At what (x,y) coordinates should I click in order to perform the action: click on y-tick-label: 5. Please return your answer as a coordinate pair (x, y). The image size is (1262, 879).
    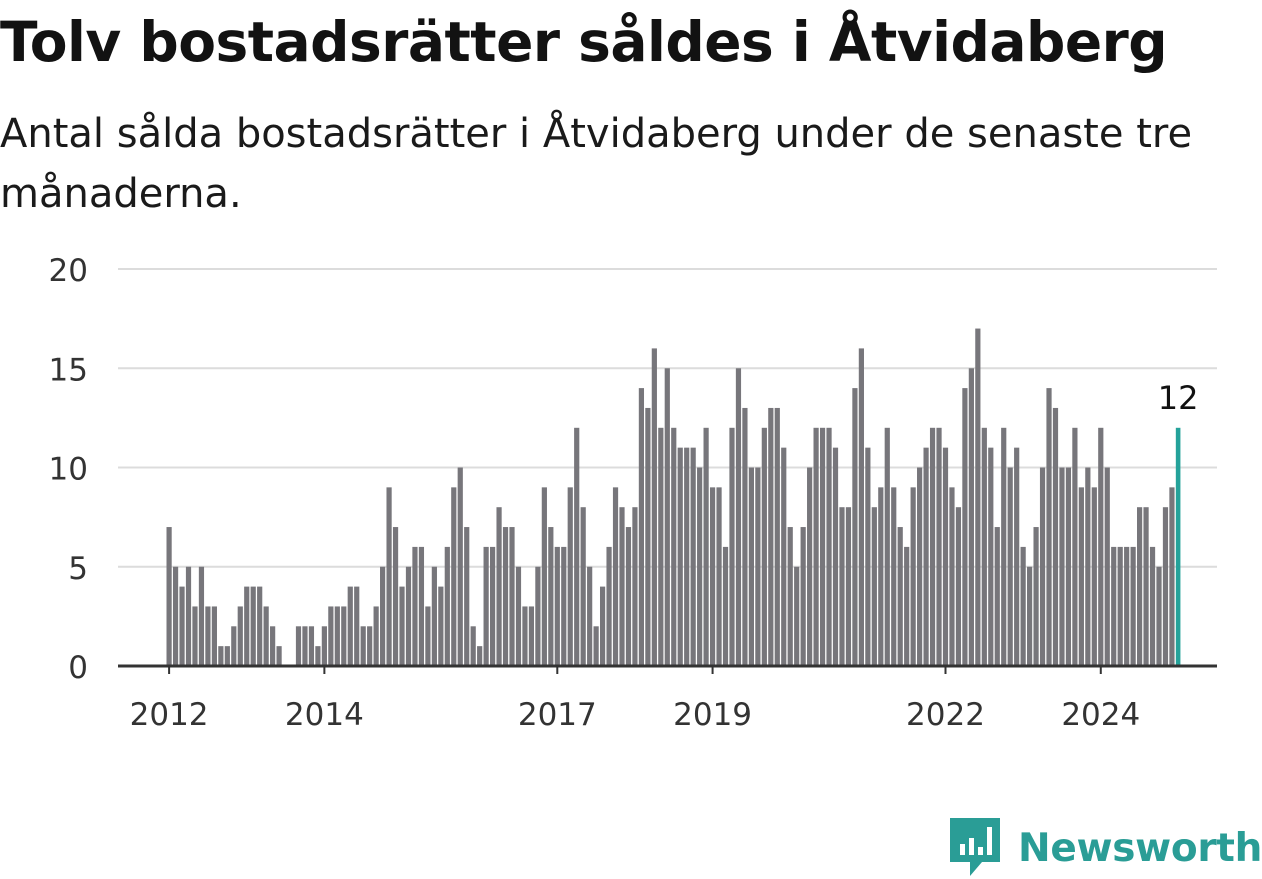
    Looking at the image, I should click on (78, 569).